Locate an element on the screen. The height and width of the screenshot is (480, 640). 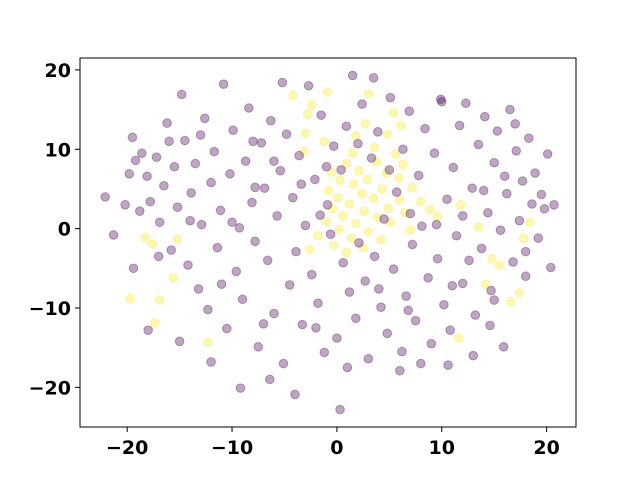
x-tick-label: 10 is located at coordinates (442, 448).